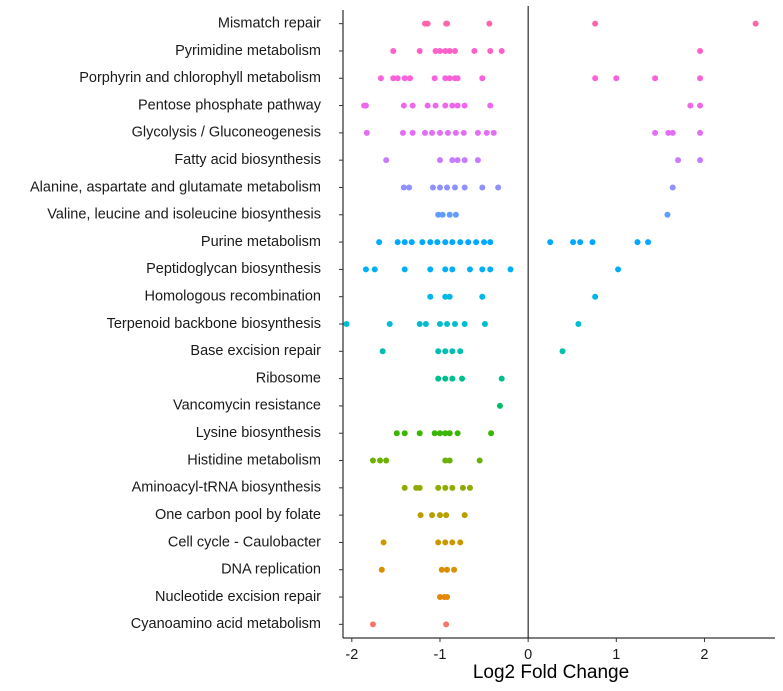 The width and height of the screenshot is (783, 691). I want to click on y-tick-label: Ribosome, so click(288, 378).